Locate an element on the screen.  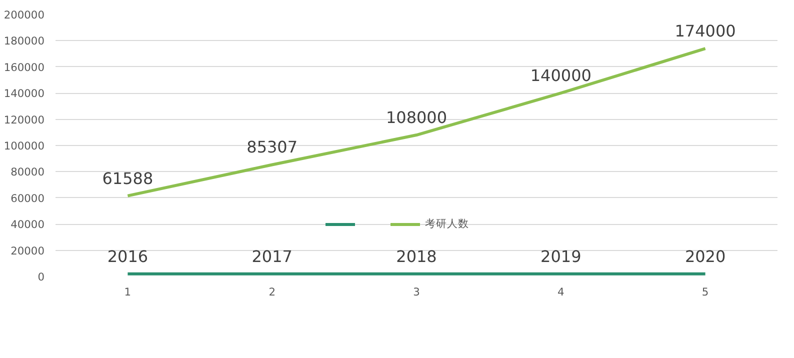
data-label: 2020 is located at coordinates (705, 256).